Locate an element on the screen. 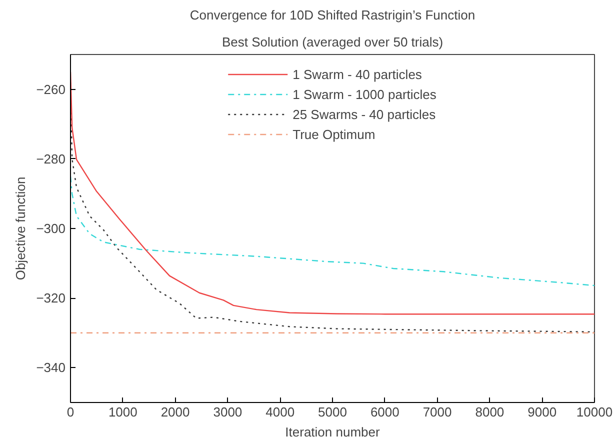  x-tick-label: 8000 is located at coordinates (489, 412).